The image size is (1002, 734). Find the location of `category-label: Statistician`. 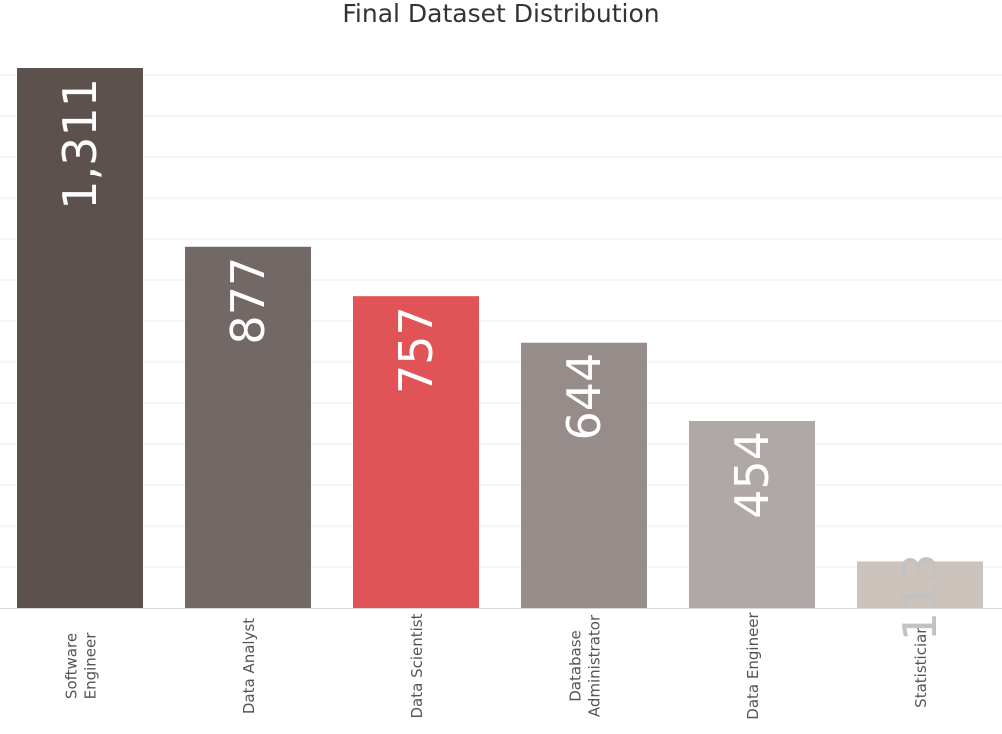

category-label: Statistician is located at coordinates (921, 666).